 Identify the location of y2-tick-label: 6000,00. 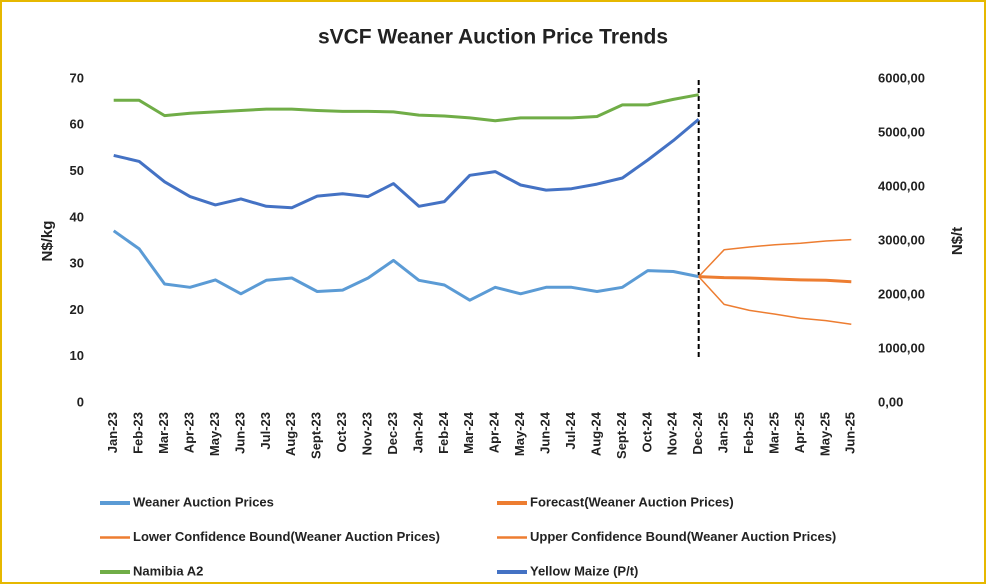
(901, 77).